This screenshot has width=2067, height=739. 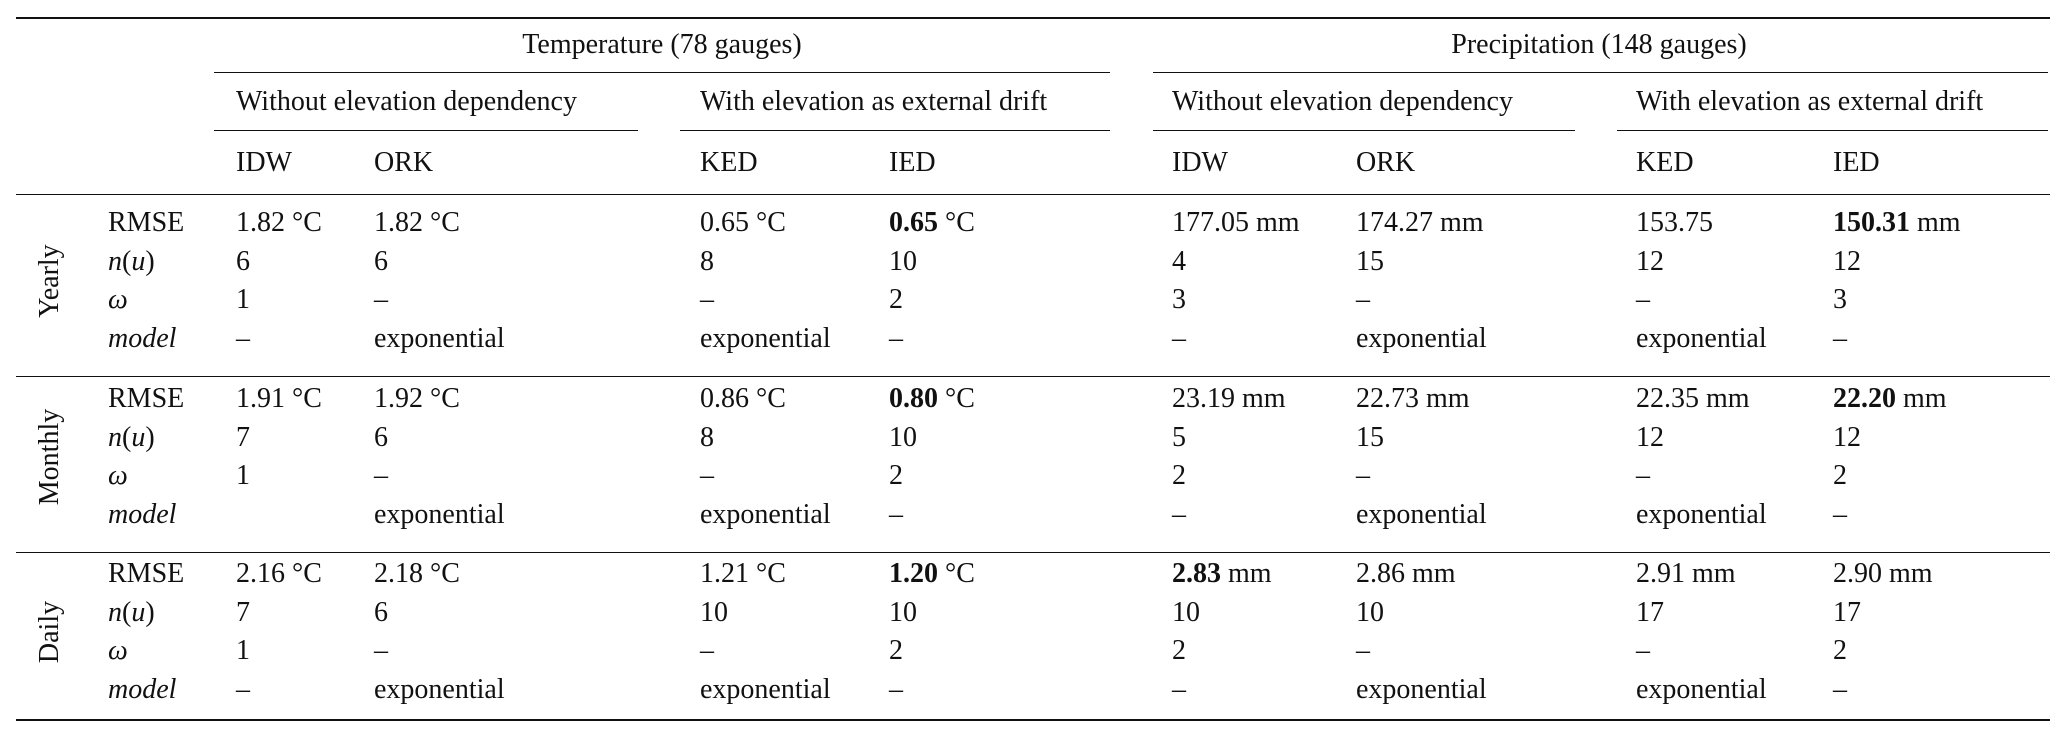 What do you see at coordinates (1222, 574) in the screenshot?
I see `table-cell: 2.83 mm` at bounding box center [1222, 574].